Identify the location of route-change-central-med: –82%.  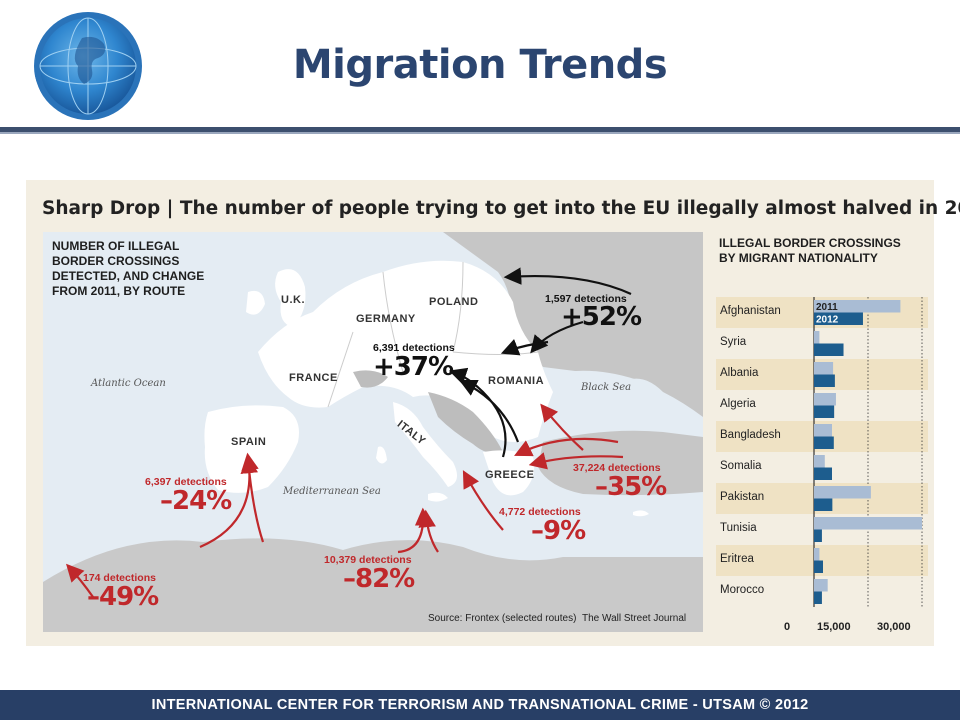
(379, 579).